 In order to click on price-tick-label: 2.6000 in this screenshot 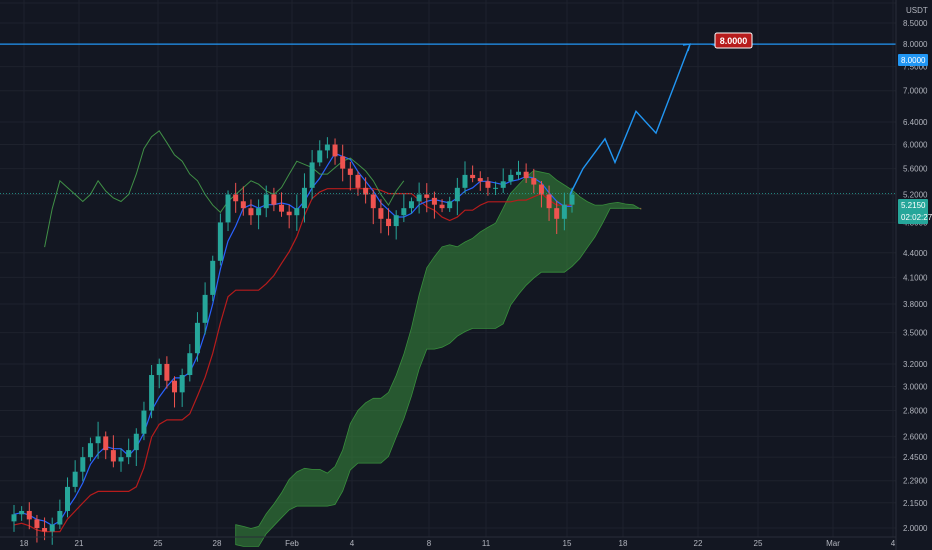, I will do `click(915, 436)`.